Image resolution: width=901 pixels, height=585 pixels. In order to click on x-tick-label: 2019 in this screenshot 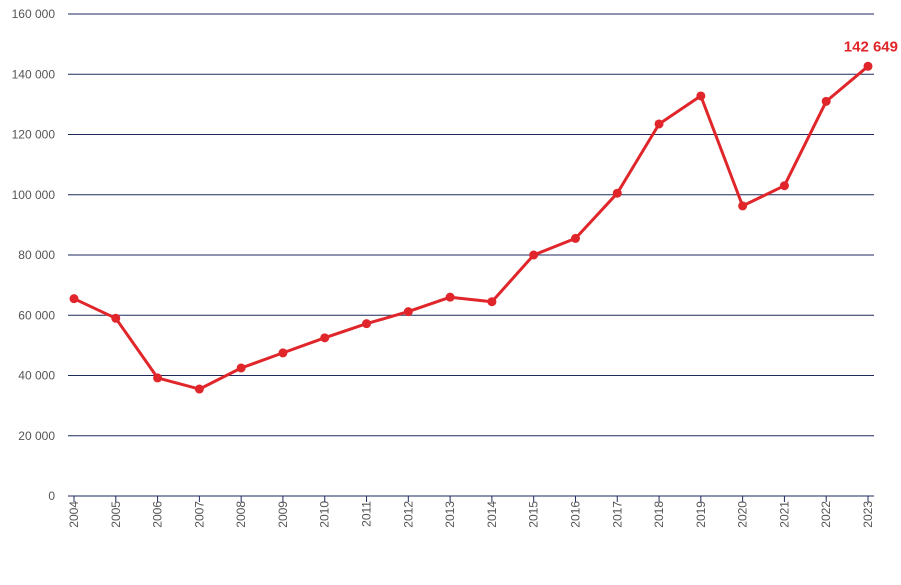, I will do `click(701, 514)`.